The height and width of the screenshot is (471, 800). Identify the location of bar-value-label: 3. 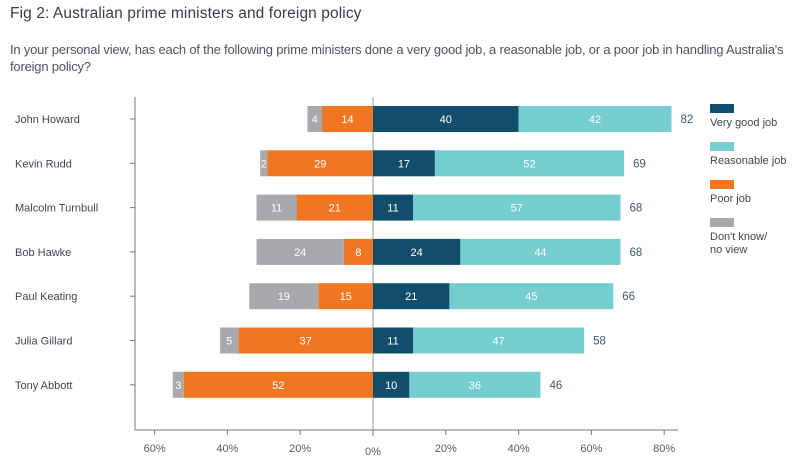
(178, 386).